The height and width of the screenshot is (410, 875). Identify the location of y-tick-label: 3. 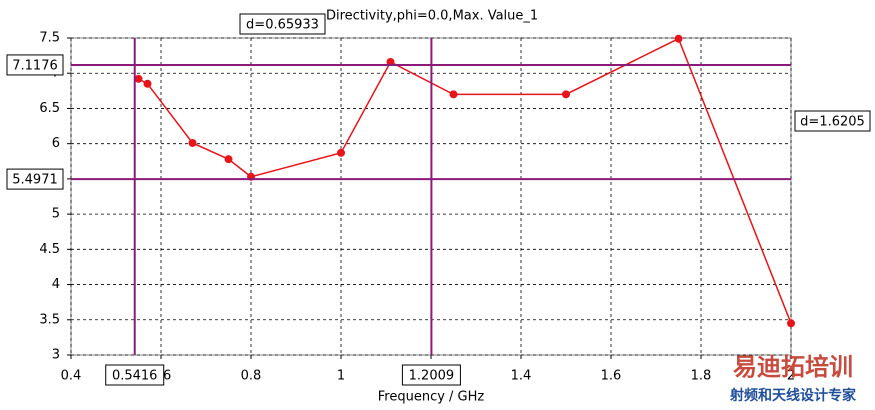
(56, 355).